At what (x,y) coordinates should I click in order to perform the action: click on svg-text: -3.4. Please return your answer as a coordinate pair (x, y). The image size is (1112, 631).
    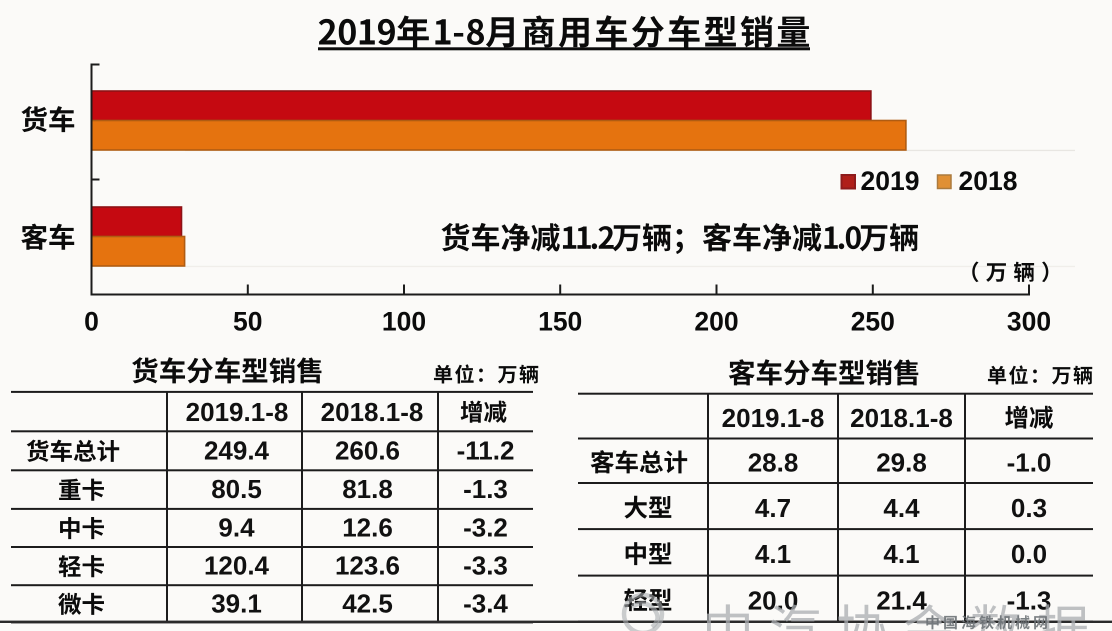
    Looking at the image, I should click on (485, 603).